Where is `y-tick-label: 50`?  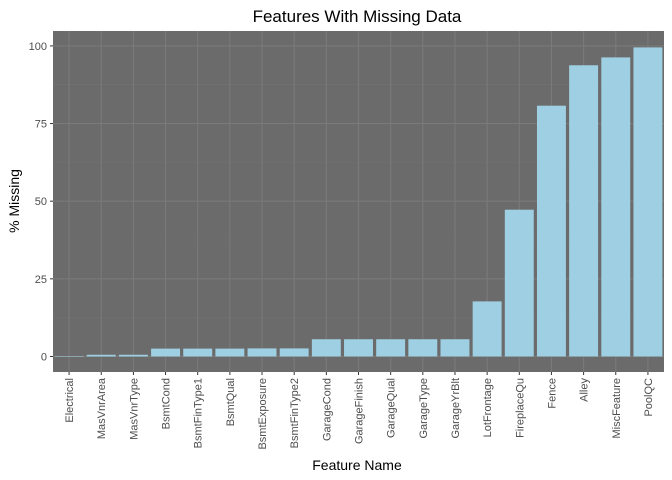
y-tick-label: 50 is located at coordinates (41, 202).